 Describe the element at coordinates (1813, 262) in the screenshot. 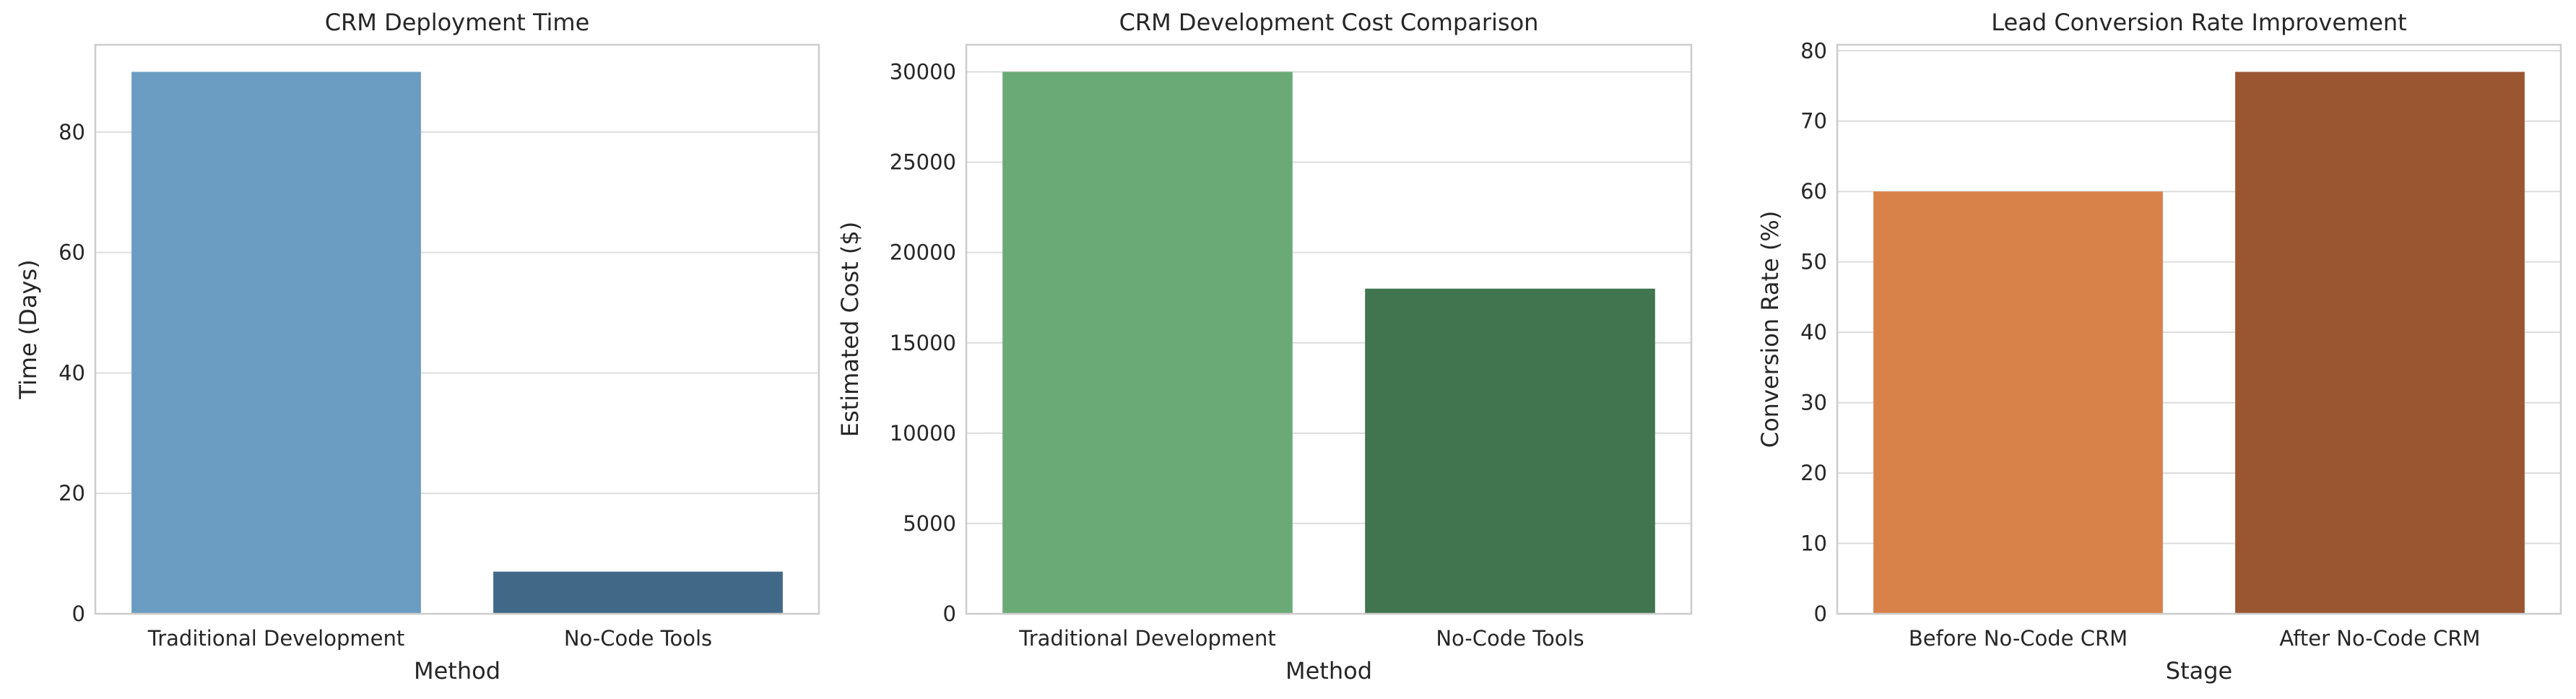

I see `y-tick-label: 50` at that location.